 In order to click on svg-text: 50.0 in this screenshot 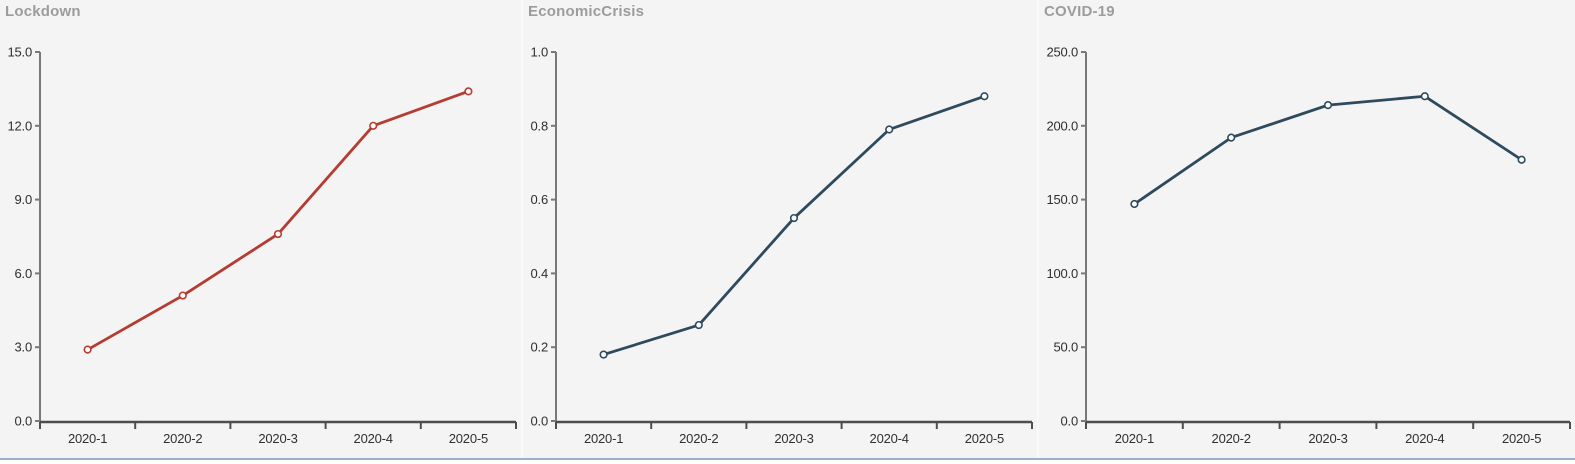, I will do `click(1065, 347)`.